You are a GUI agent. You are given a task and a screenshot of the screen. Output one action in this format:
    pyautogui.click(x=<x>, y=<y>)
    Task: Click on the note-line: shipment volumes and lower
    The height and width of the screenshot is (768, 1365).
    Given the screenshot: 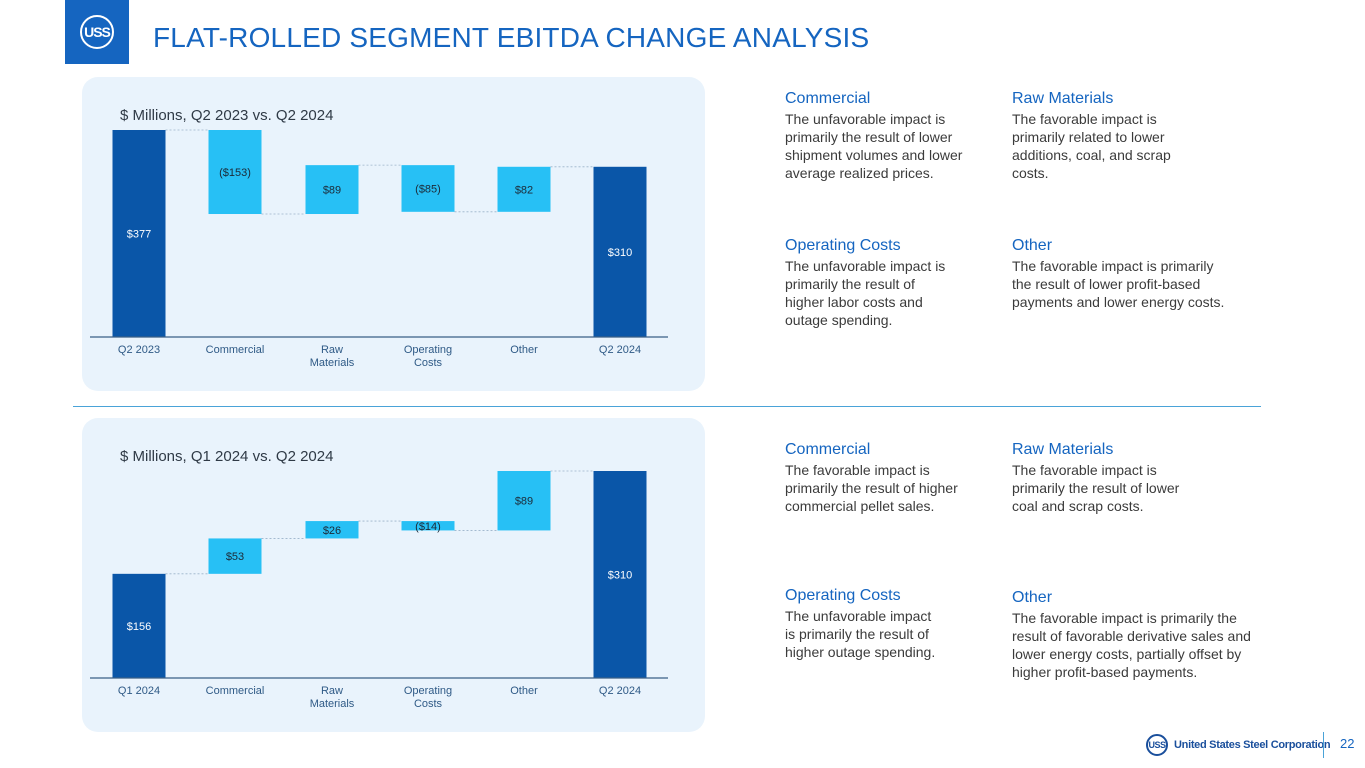 What is the action you would take?
    pyautogui.click(x=874, y=155)
    